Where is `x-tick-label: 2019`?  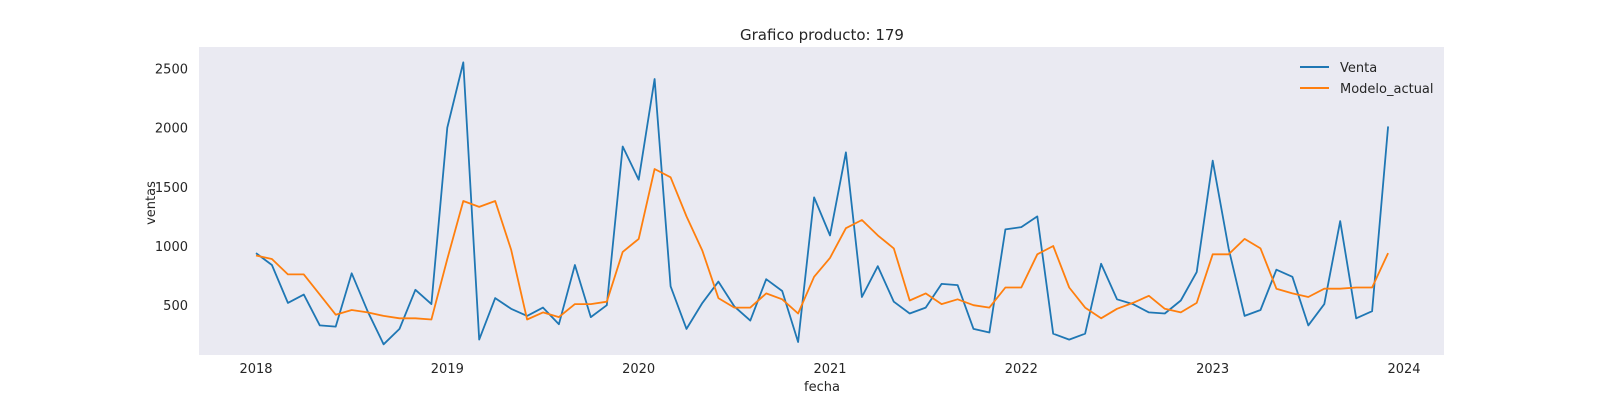 x-tick-label: 2019 is located at coordinates (447, 369).